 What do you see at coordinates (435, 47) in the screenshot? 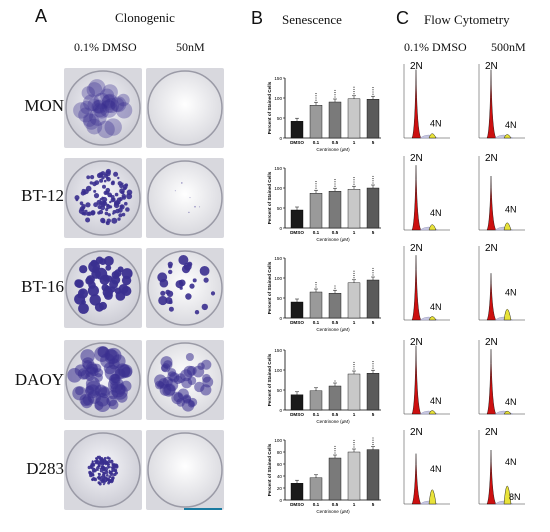
I see `panel-c-col1-header: 0.1% DMSO` at bounding box center [435, 47].